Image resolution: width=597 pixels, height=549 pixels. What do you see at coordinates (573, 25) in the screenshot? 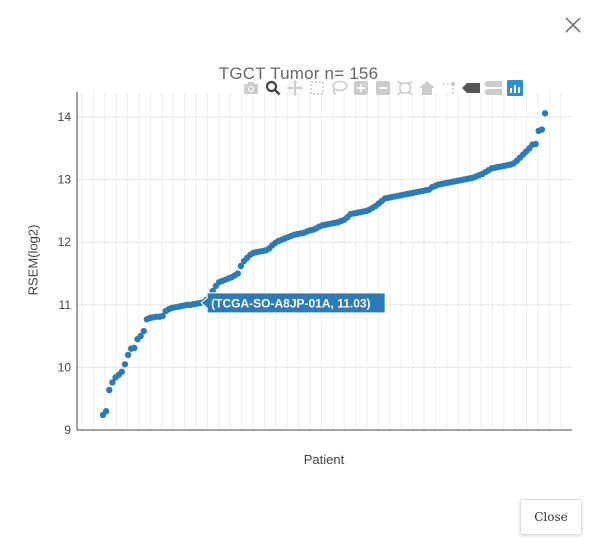
I see `close-icon` at bounding box center [573, 25].